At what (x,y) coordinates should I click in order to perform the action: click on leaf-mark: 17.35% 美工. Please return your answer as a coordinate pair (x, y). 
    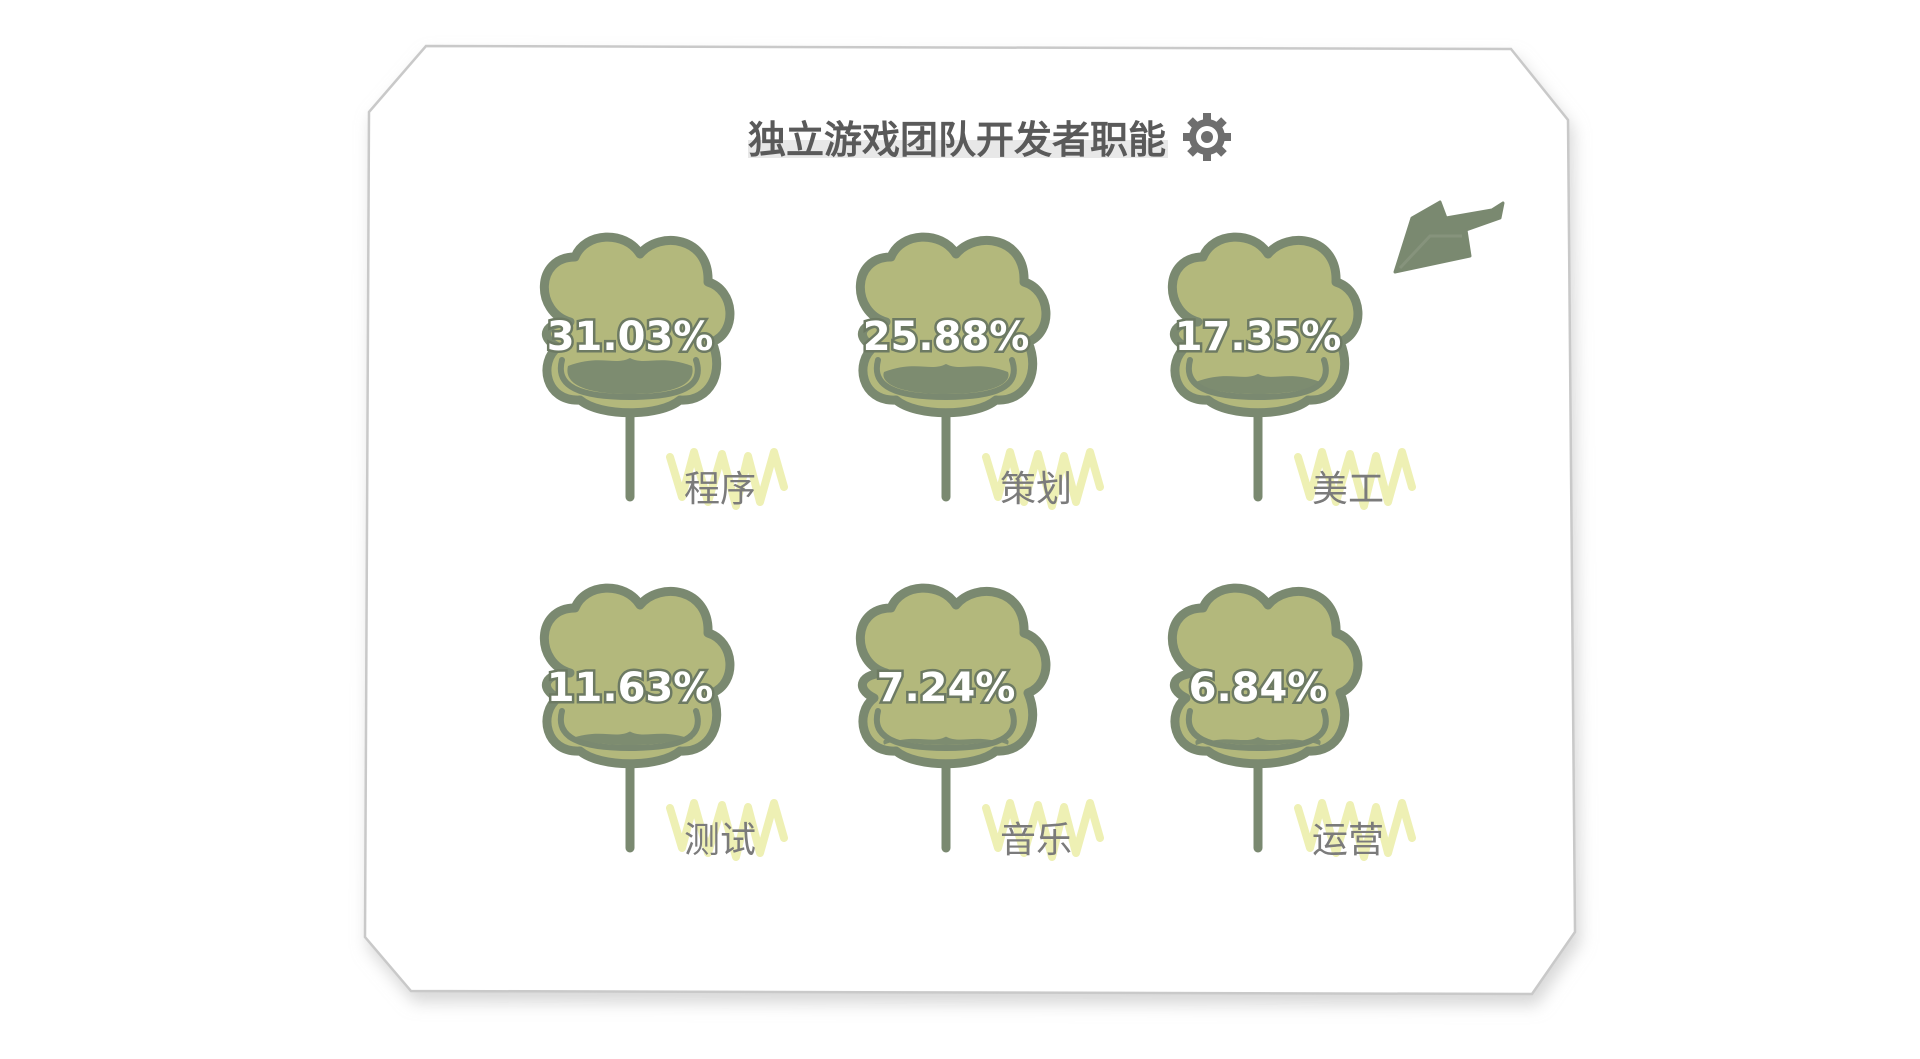
    Looking at the image, I should click on (1291, 371).